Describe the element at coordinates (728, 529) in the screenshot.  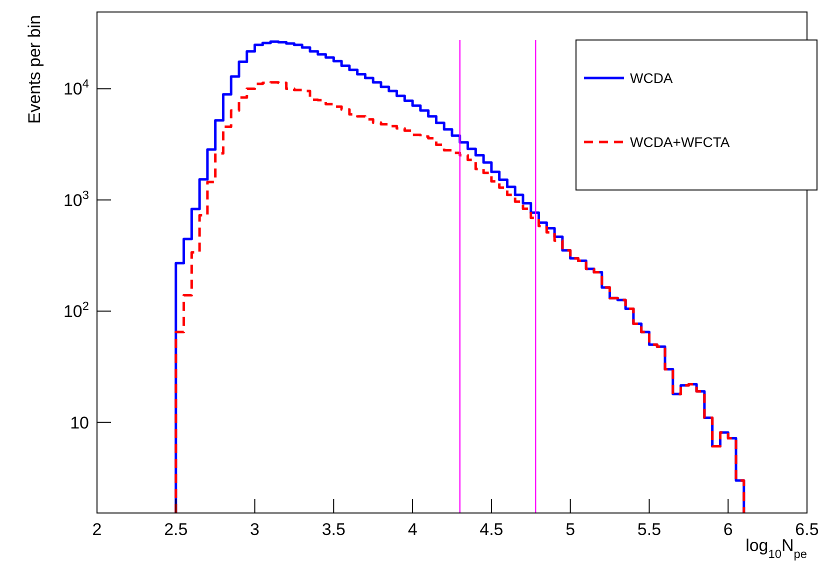
I see `x-tick-label: 6` at that location.